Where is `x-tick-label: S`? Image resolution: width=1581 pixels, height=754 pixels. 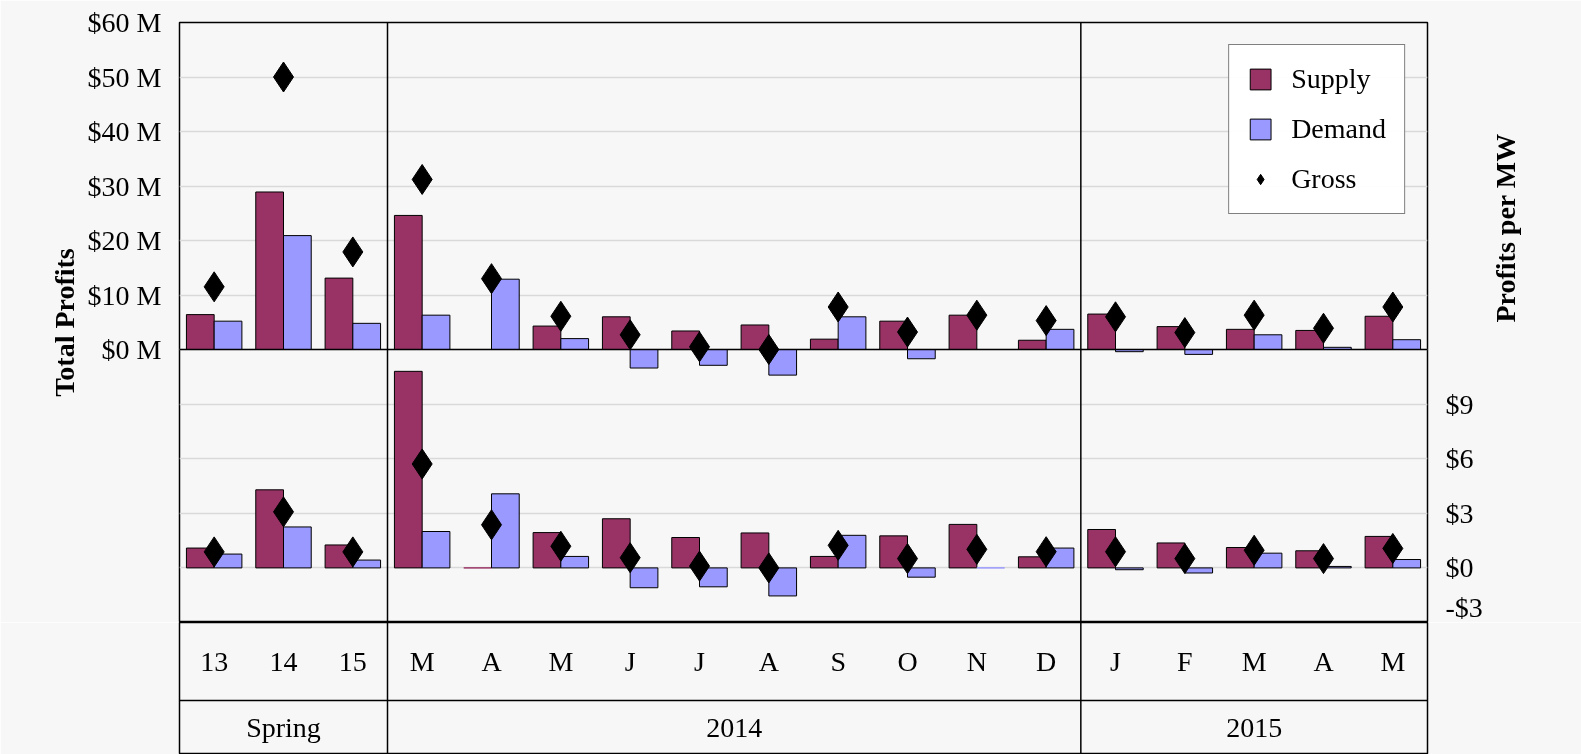 x-tick-label: S is located at coordinates (838, 661).